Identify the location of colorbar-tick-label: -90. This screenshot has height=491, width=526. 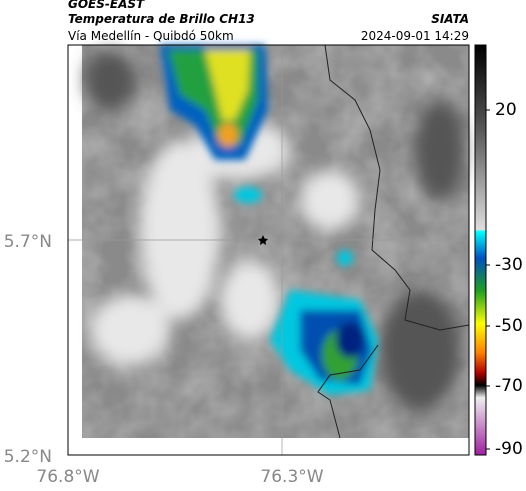
(509, 449).